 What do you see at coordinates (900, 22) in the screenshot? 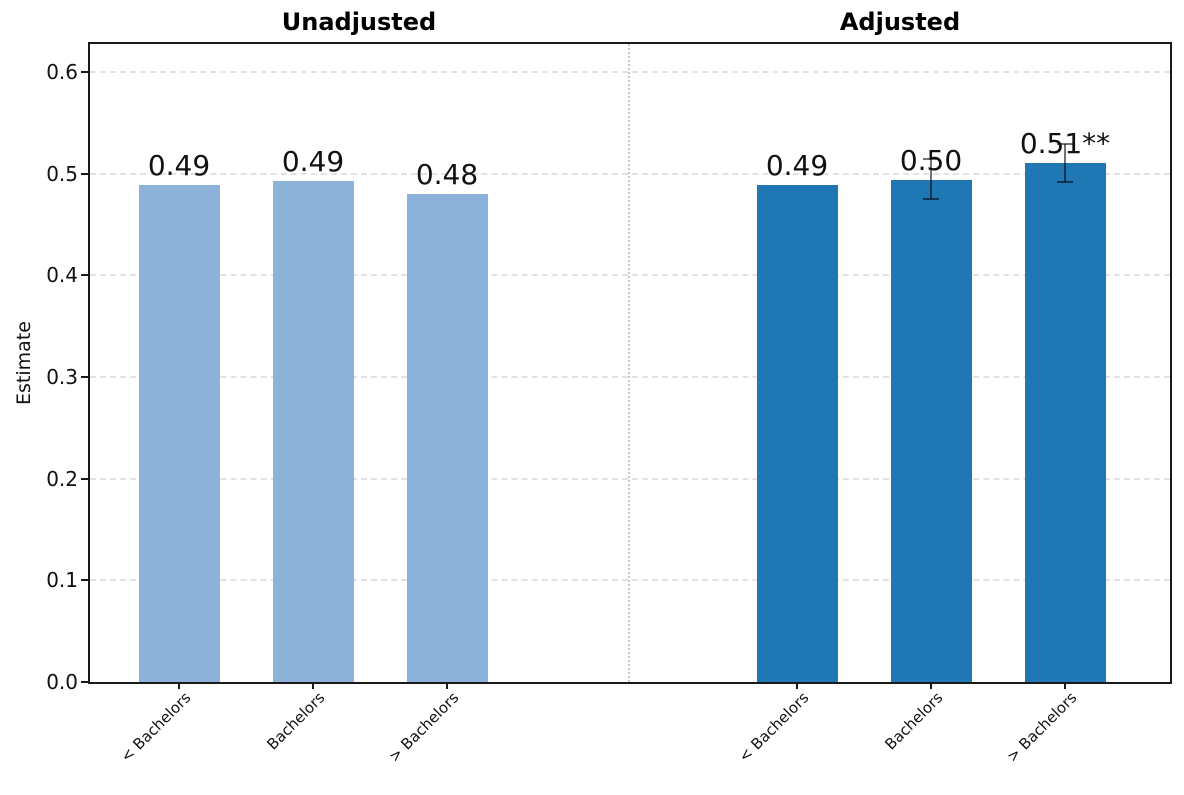
I see `panel-title-adjusted: Adjusted` at bounding box center [900, 22].